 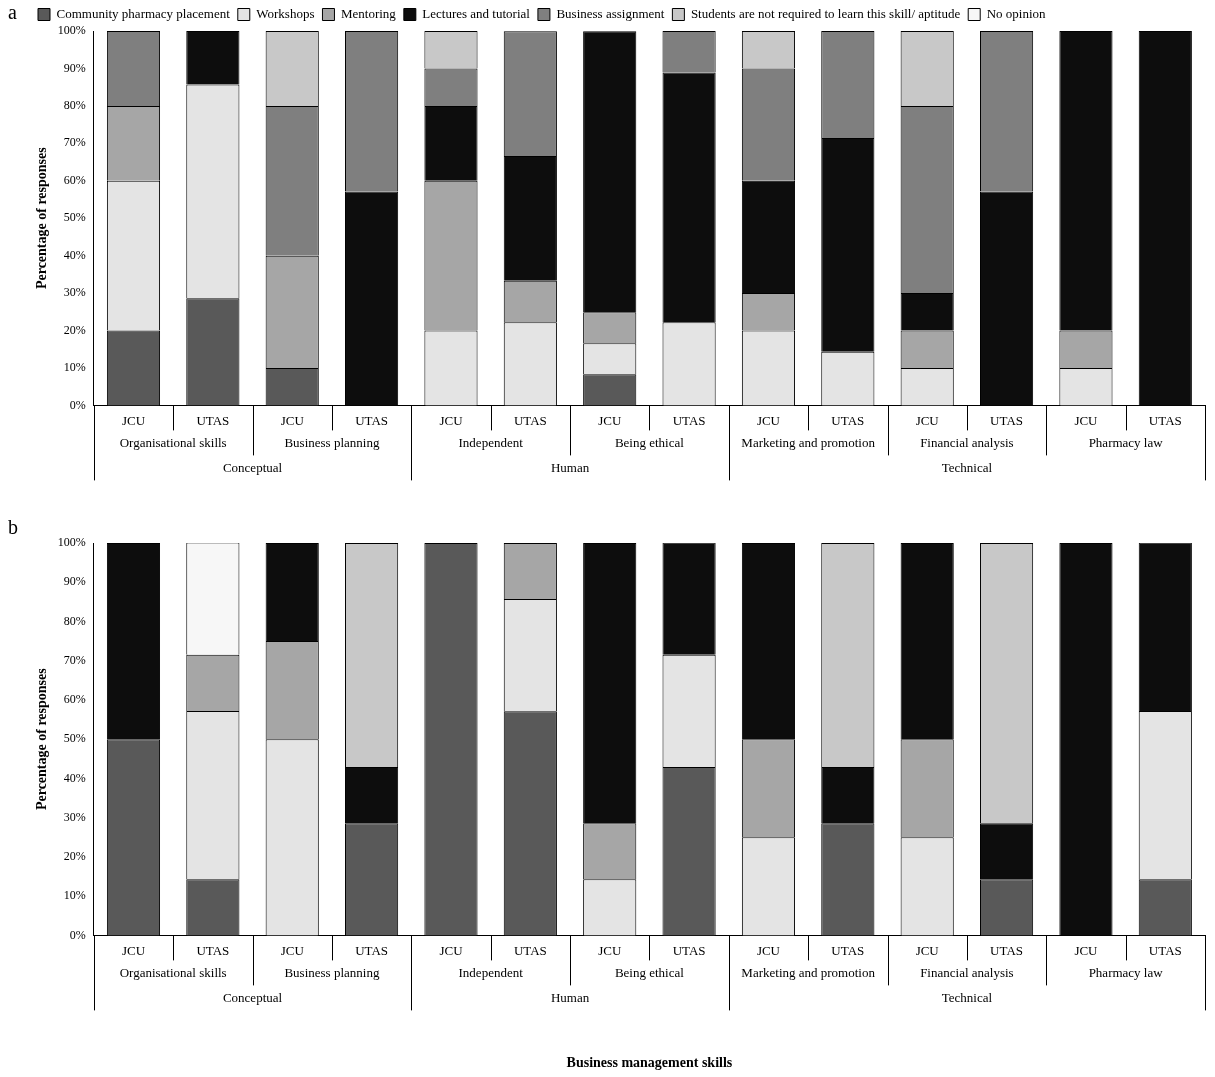 What do you see at coordinates (1016, 13) in the screenshot?
I see `legend-label: No opinion` at bounding box center [1016, 13].